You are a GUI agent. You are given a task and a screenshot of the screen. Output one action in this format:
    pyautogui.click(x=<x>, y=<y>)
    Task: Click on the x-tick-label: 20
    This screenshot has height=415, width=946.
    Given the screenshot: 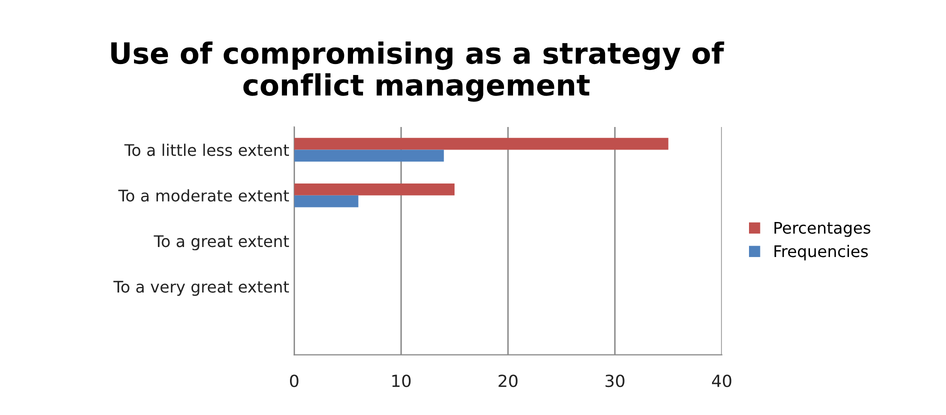 What is the action you would take?
    pyautogui.click(x=508, y=381)
    